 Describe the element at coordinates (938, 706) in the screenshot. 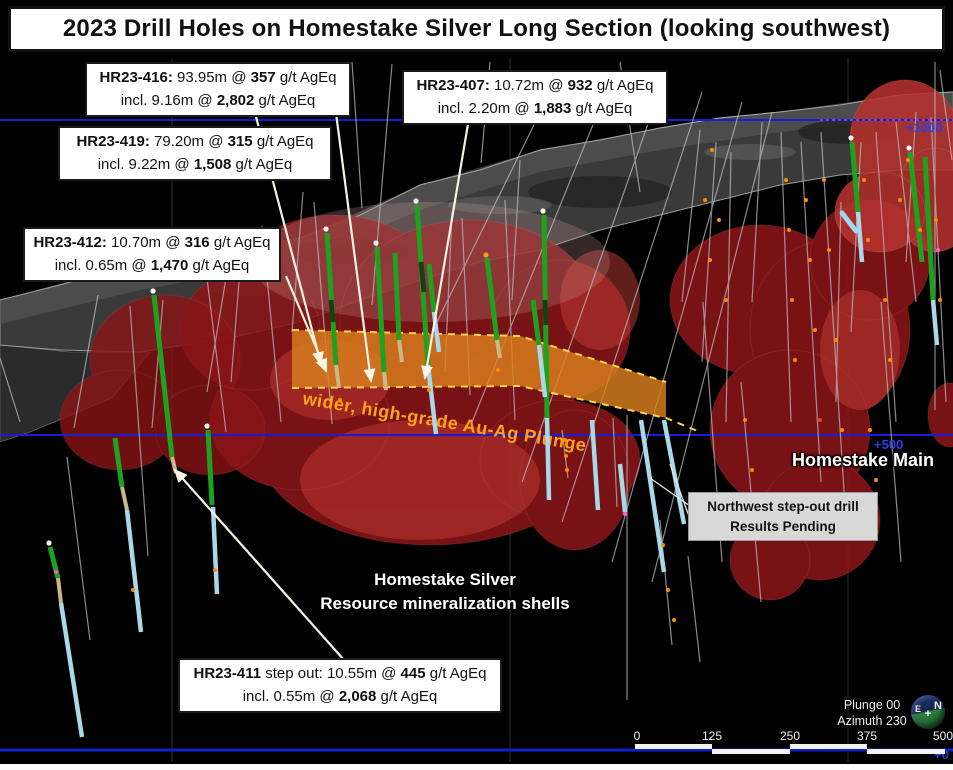

I see `compass-north-label: N` at that location.